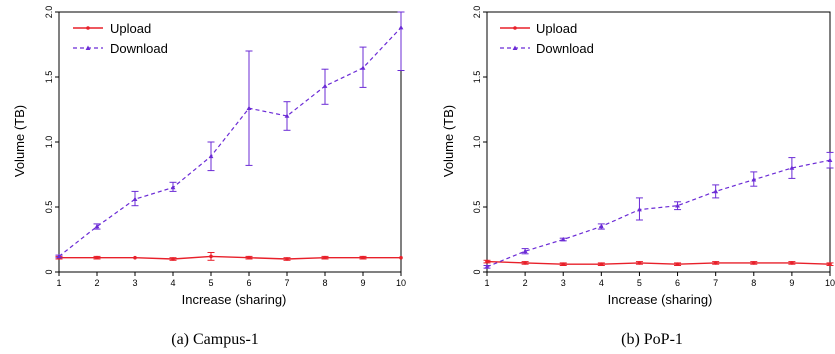  What do you see at coordinates (215, 339) in the screenshot?
I see `subfigure-caption: (a) Campus-1` at bounding box center [215, 339].